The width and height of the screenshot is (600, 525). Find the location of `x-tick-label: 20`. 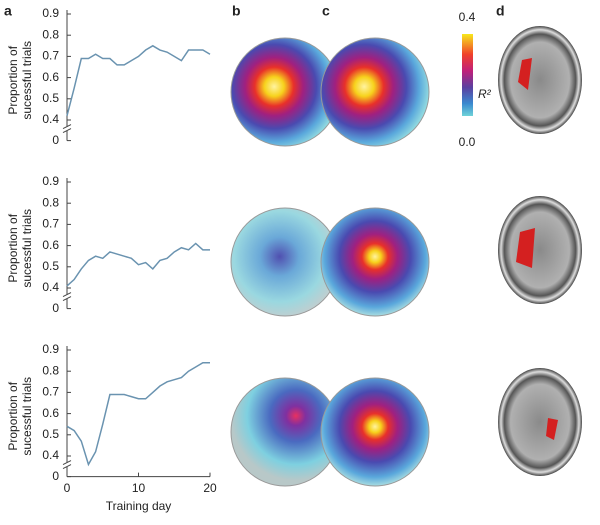

x-tick-label: 20 is located at coordinates (210, 488).